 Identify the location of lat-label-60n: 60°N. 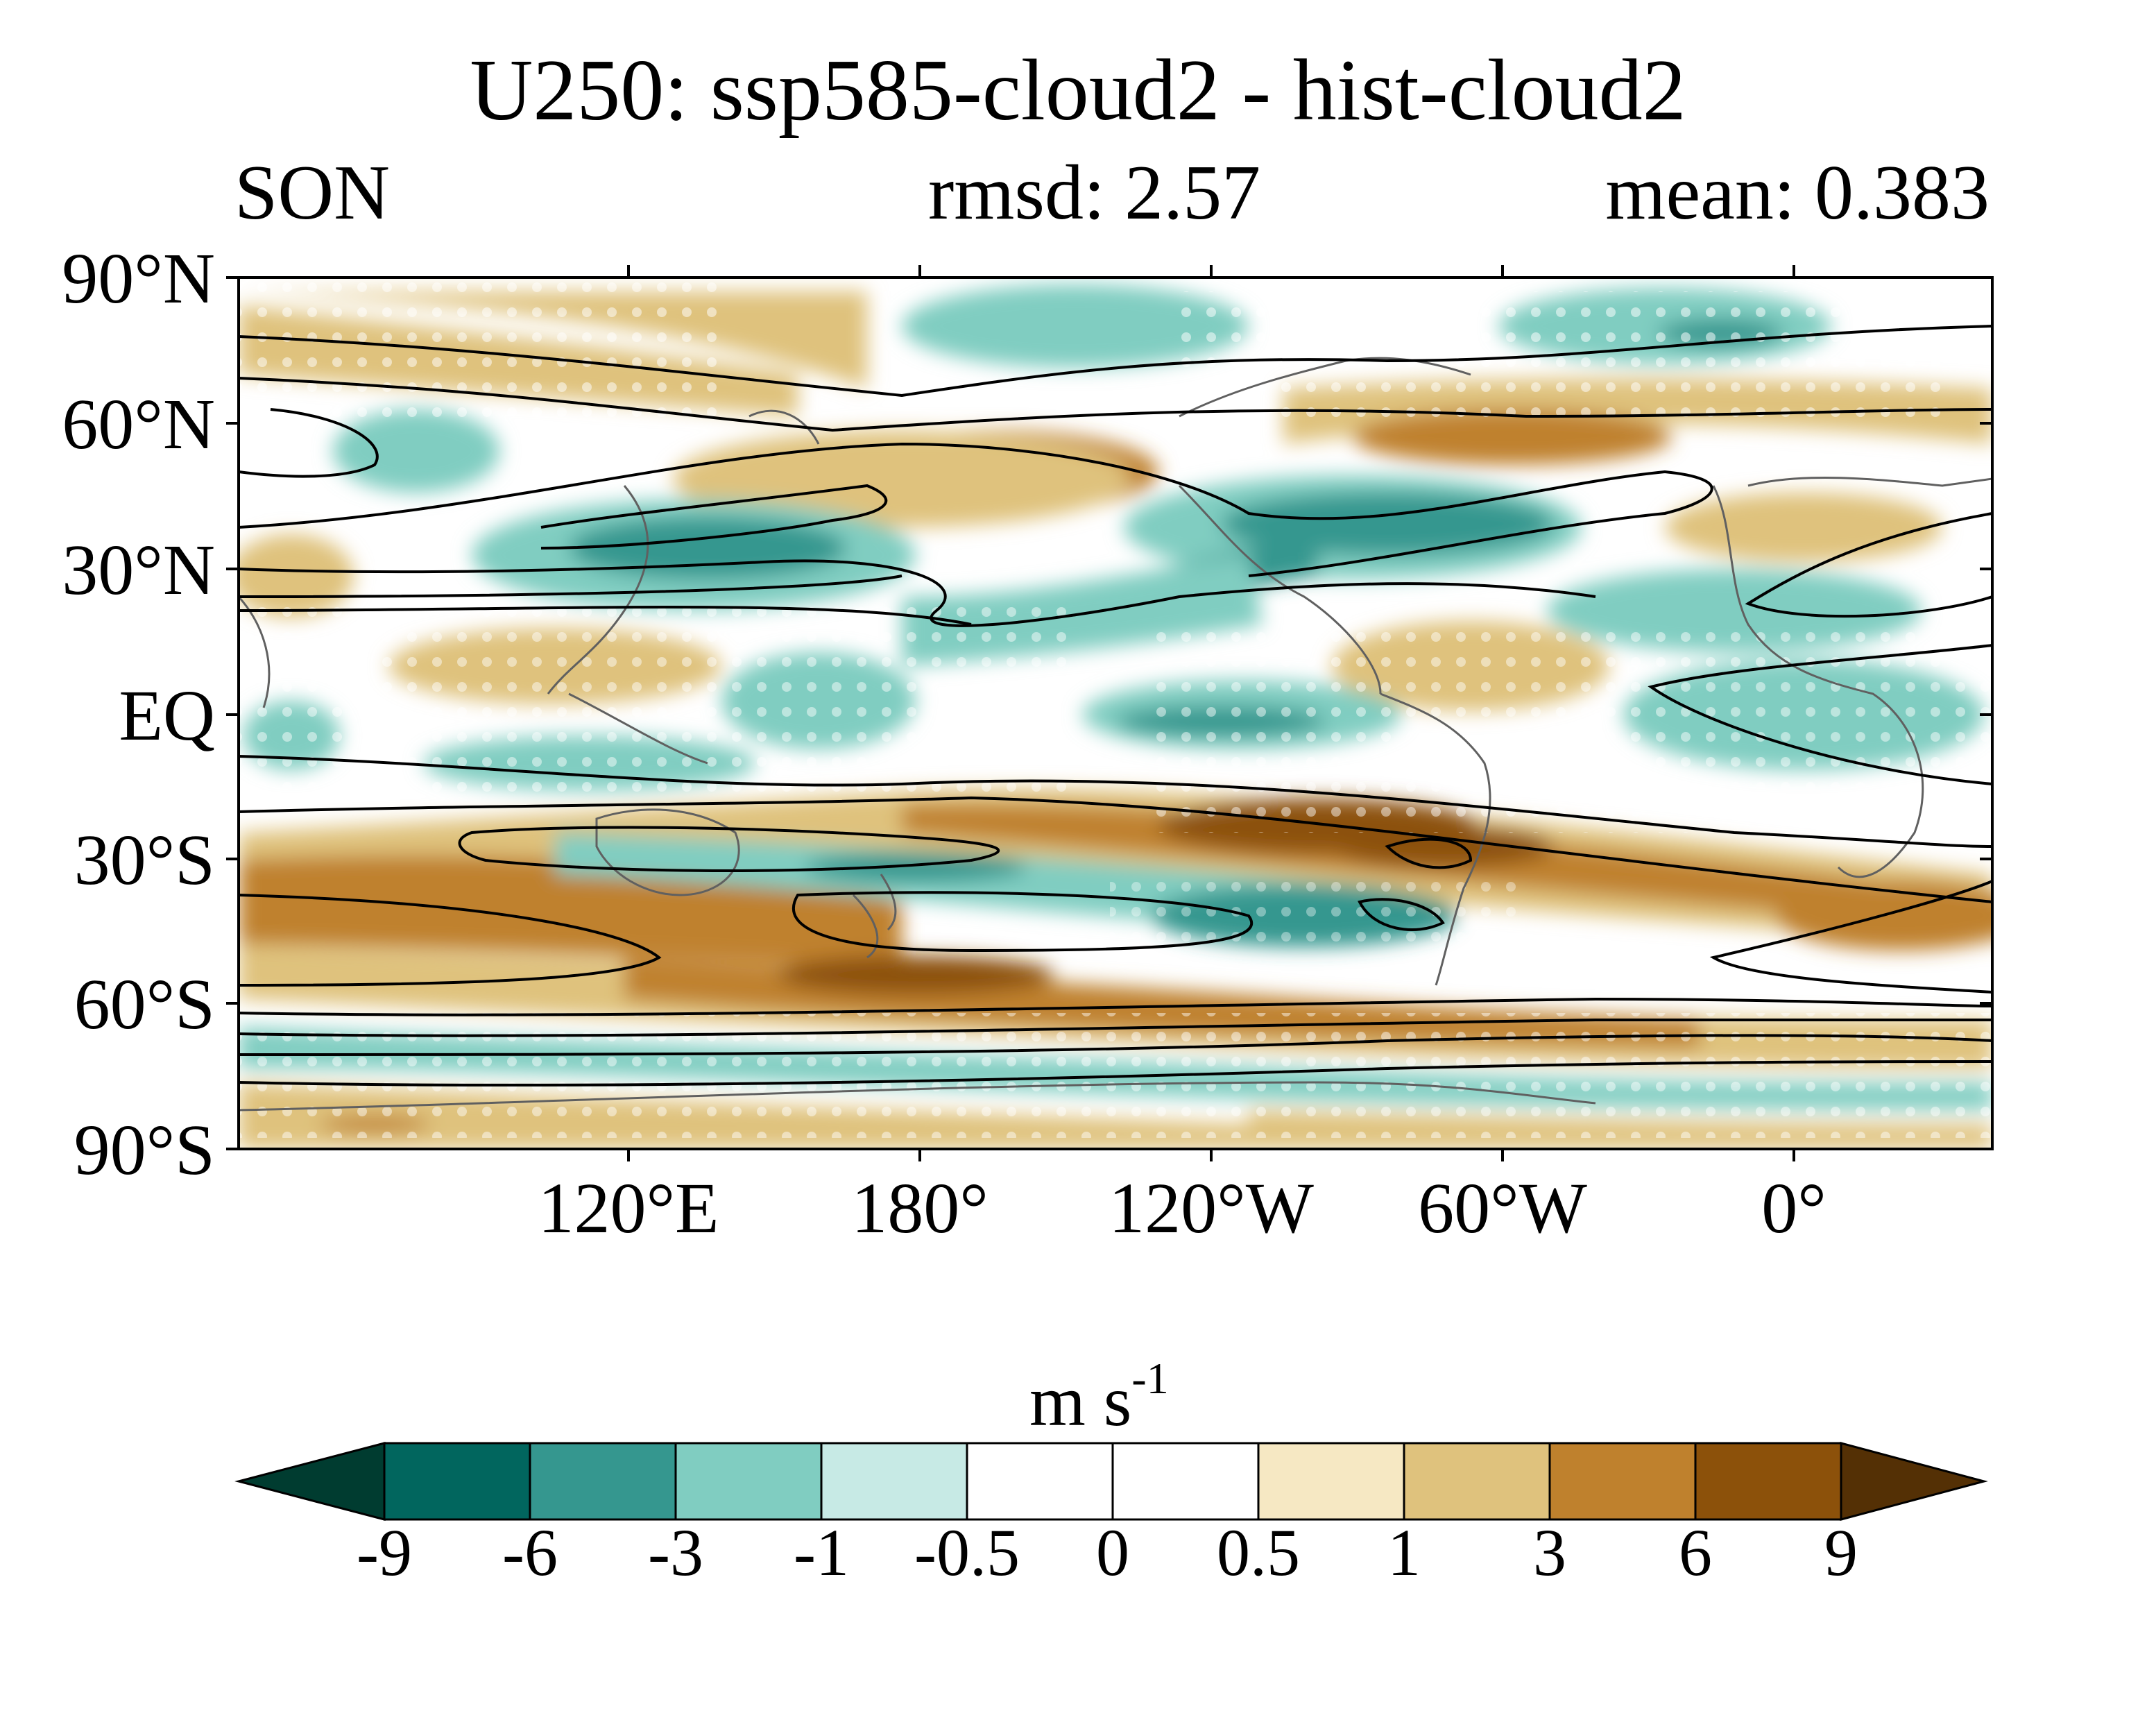
(138, 424).